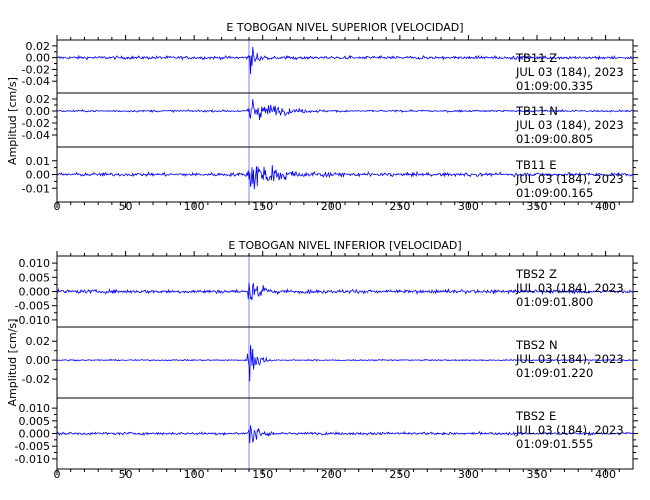  I want to click on trace-annotation: TBS2 N, so click(536, 345).